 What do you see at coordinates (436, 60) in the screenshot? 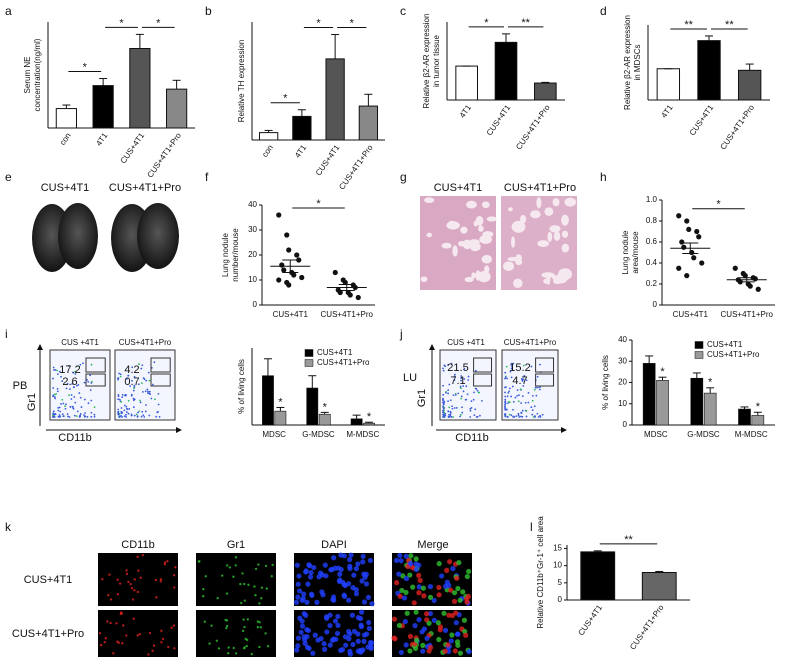
I see `y-axis-label: in tumor tissue` at bounding box center [436, 60].